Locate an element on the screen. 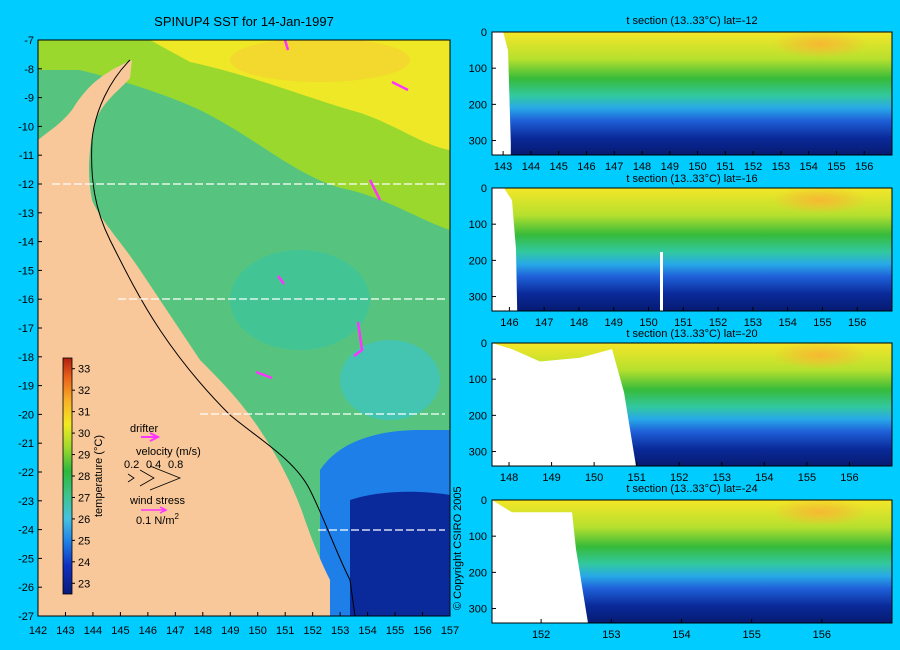  colorbar is located at coordinates (67, 476).